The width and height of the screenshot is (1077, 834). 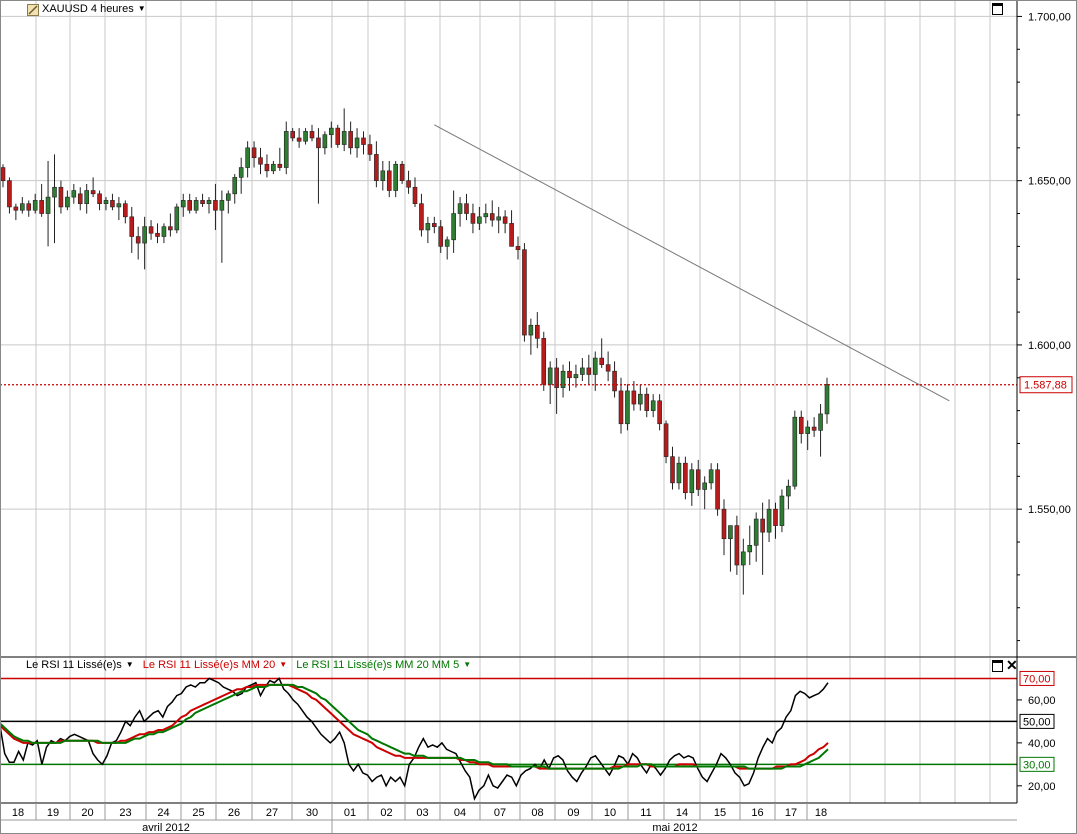 I want to click on rsi-ma-line, so click(x=414, y=726).